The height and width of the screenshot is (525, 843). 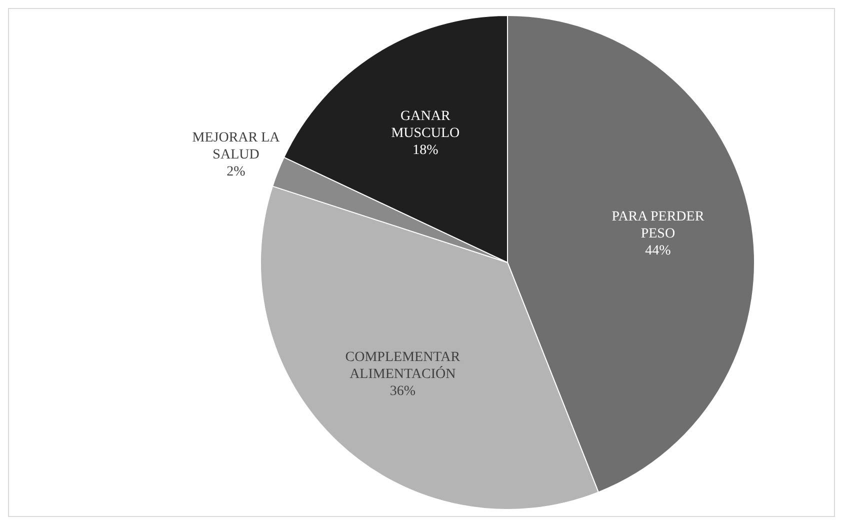 I want to click on data-label: 2%, so click(x=236, y=172).